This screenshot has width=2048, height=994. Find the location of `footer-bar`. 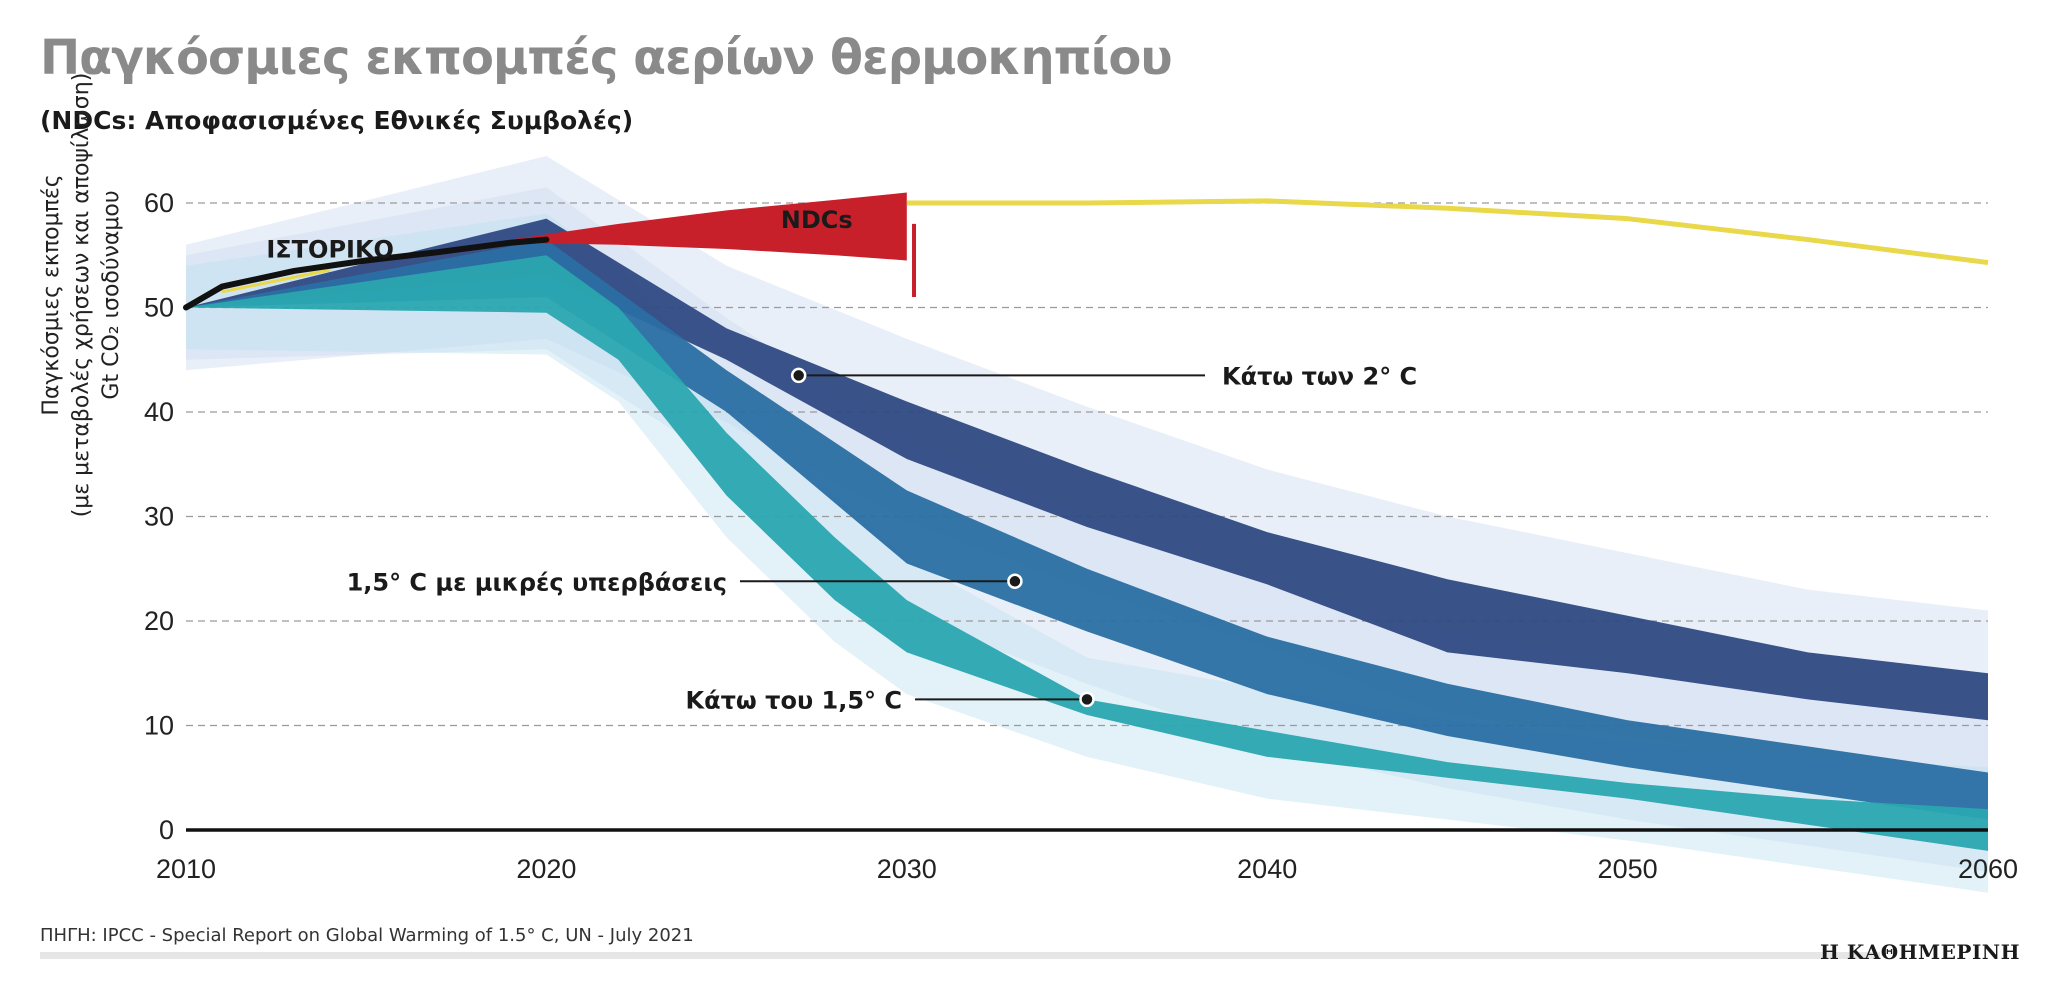

footer-bar is located at coordinates (960, 955).